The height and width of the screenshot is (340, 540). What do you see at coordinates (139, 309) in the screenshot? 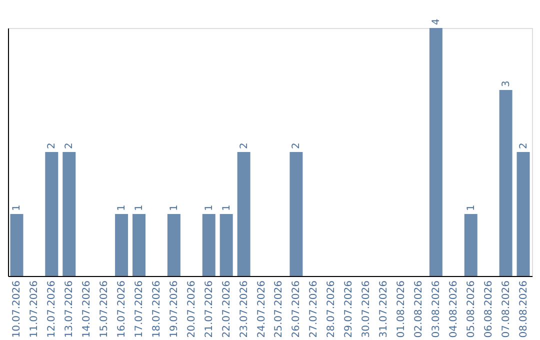
I see `x-tick-label: 17.07.2026` at bounding box center [139, 309].